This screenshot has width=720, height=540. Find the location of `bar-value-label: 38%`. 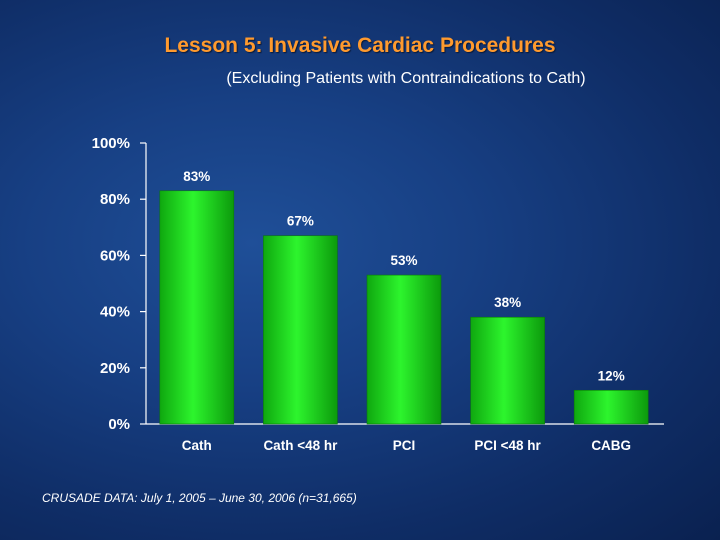

bar-value-label: 38% is located at coordinates (507, 302).